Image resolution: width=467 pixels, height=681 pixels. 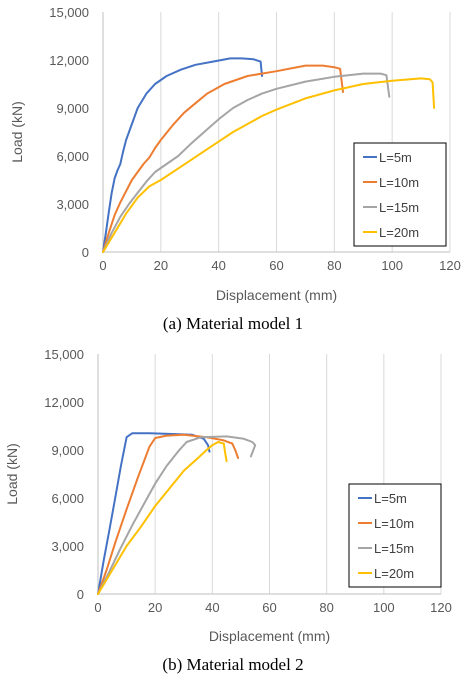 I want to click on figure-caption: (a) Material model 1, so click(x=233, y=323).